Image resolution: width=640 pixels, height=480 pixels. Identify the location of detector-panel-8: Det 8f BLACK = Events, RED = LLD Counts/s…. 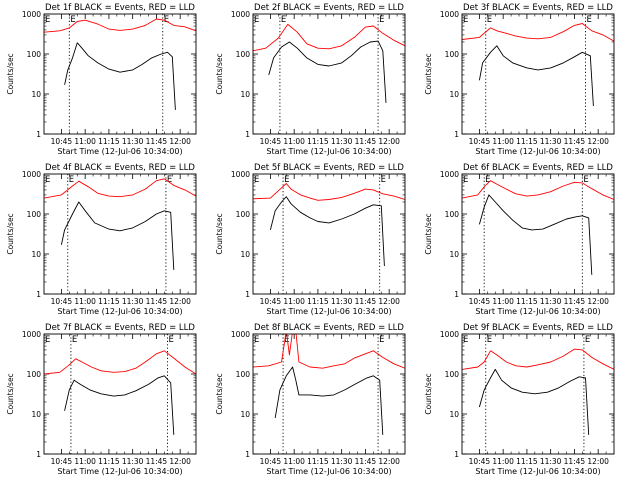
(310, 399).